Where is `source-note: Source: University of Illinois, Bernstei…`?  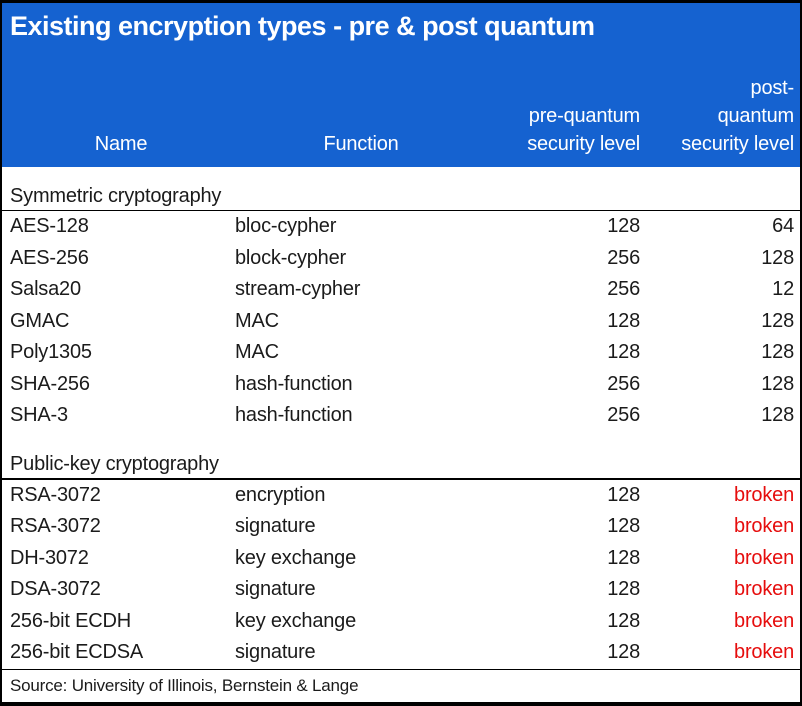
source-note: Source: University of Illinois, Bernstei… is located at coordinates (401, 685).